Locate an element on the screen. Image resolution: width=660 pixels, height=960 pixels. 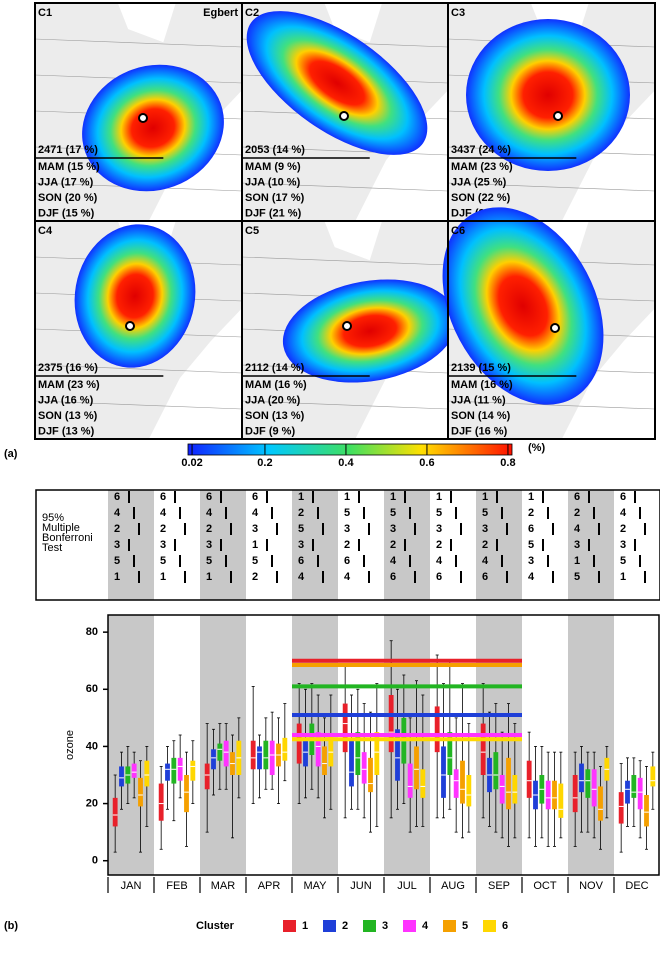
cluster-name: C2 is located at coordinates (252, 13).